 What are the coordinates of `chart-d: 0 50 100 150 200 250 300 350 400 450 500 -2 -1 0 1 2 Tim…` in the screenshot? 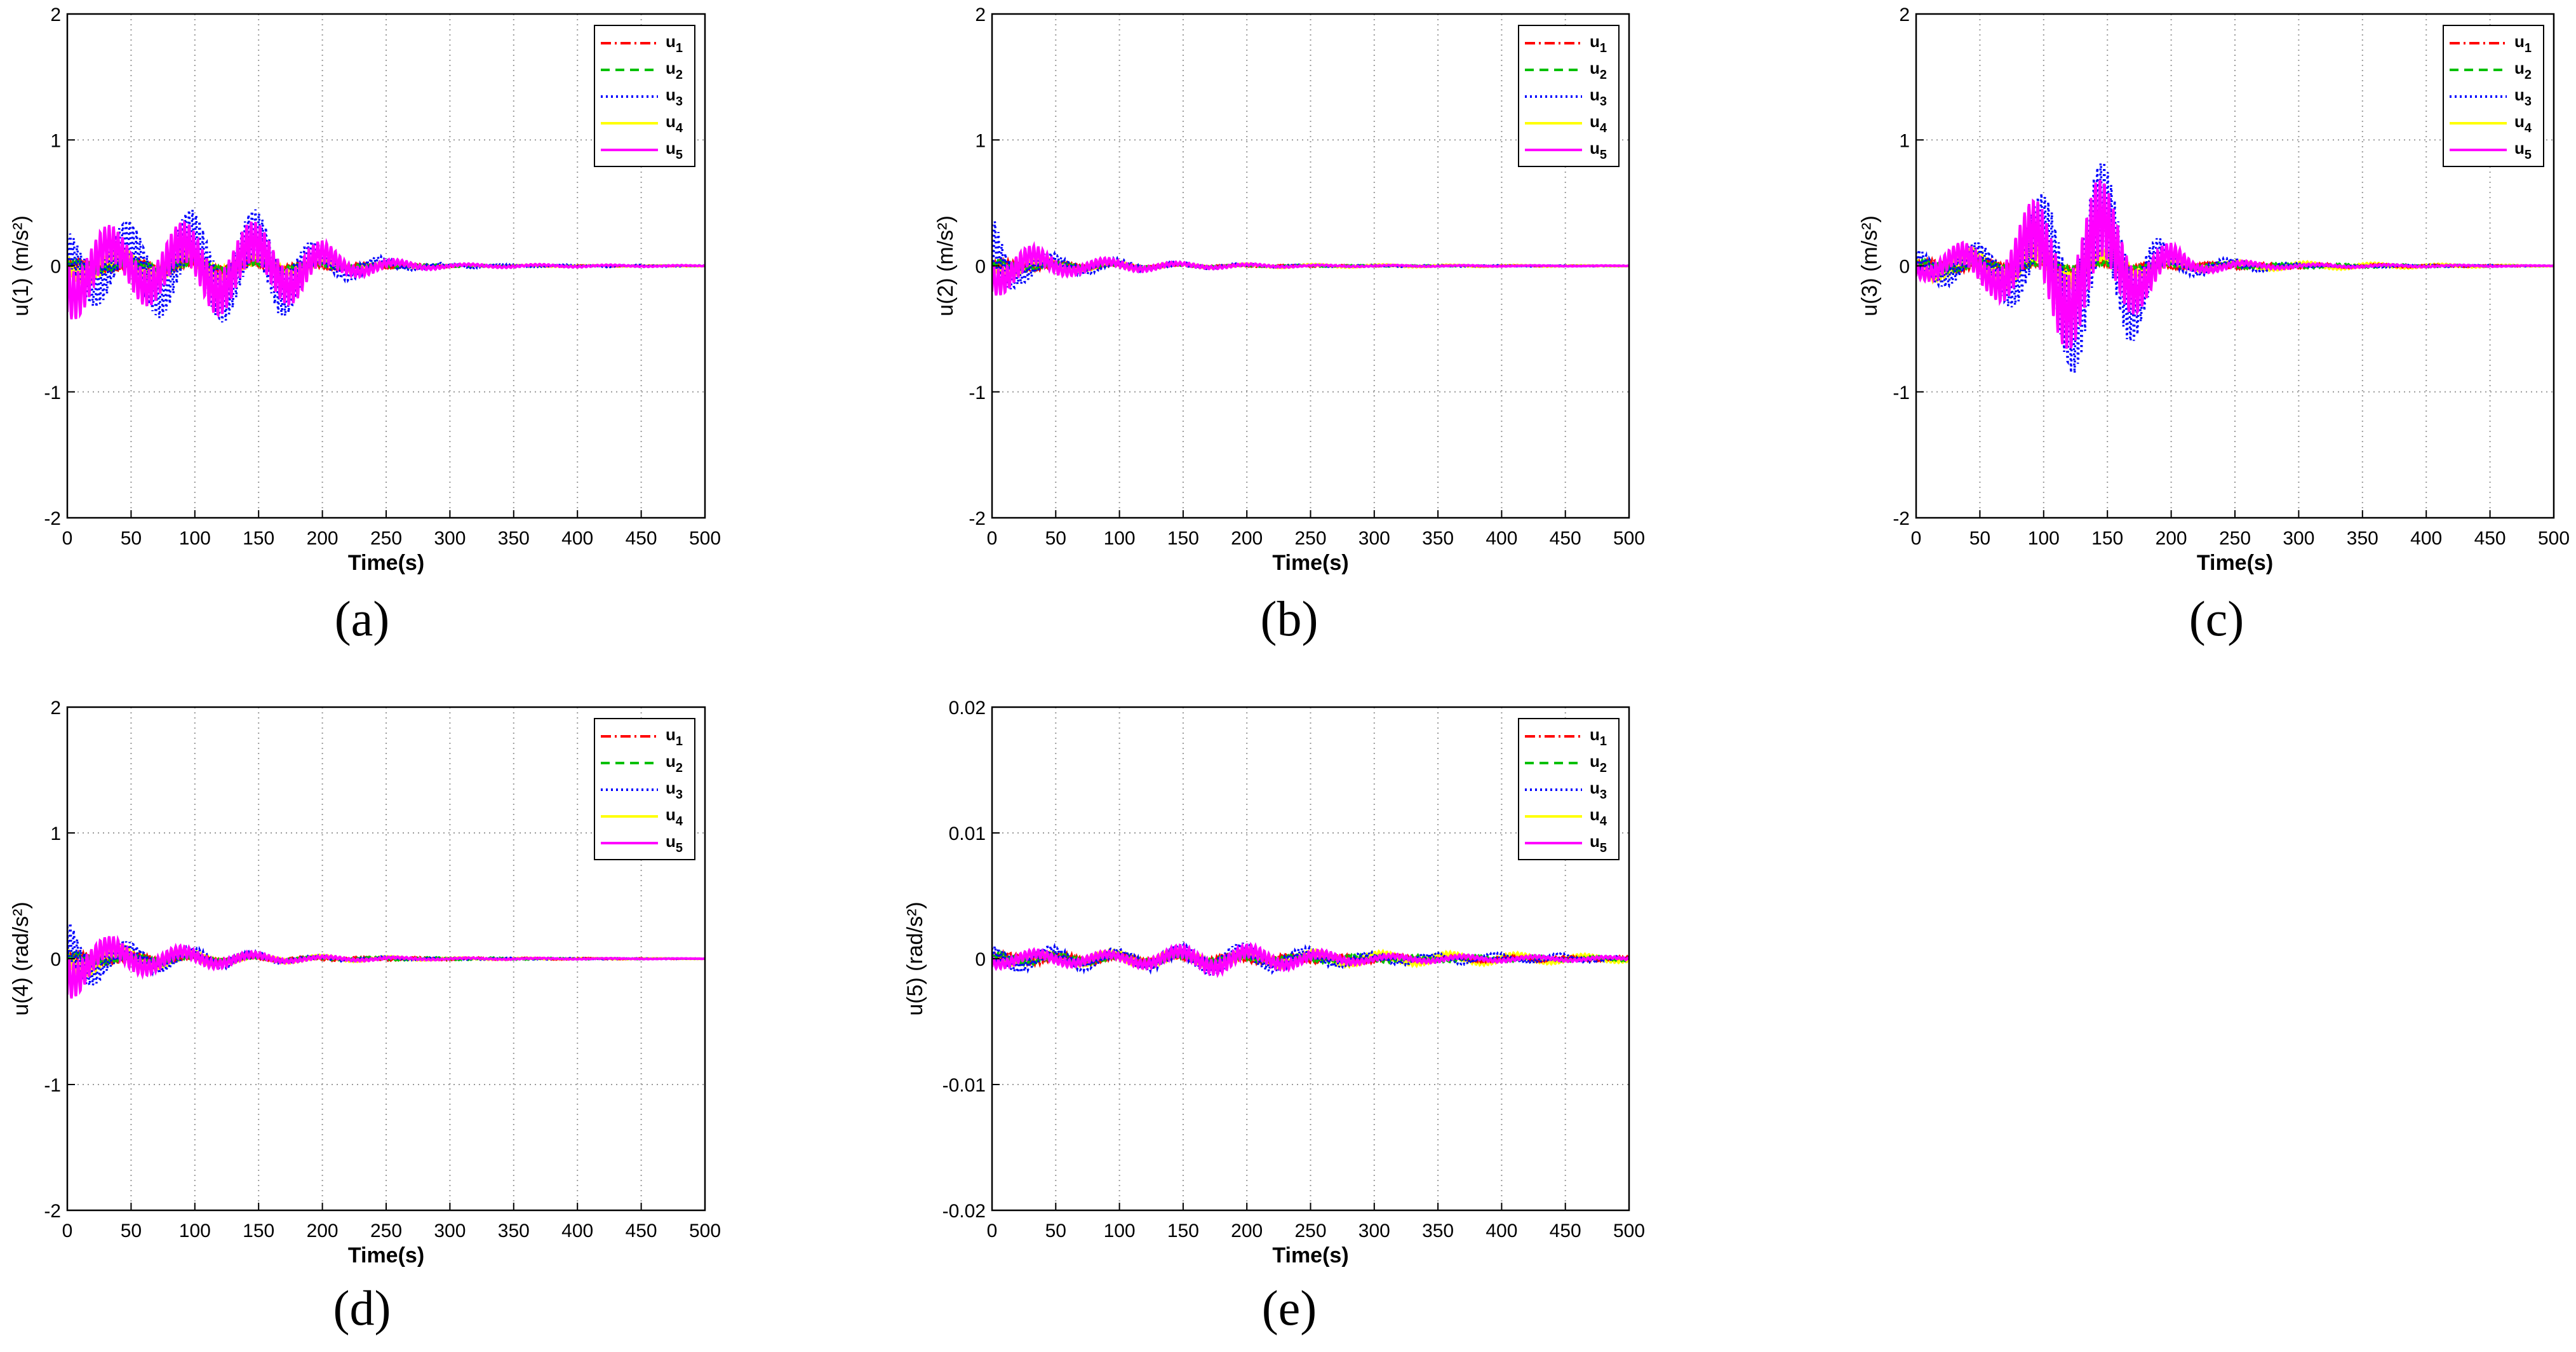 It's located at (365, 983).